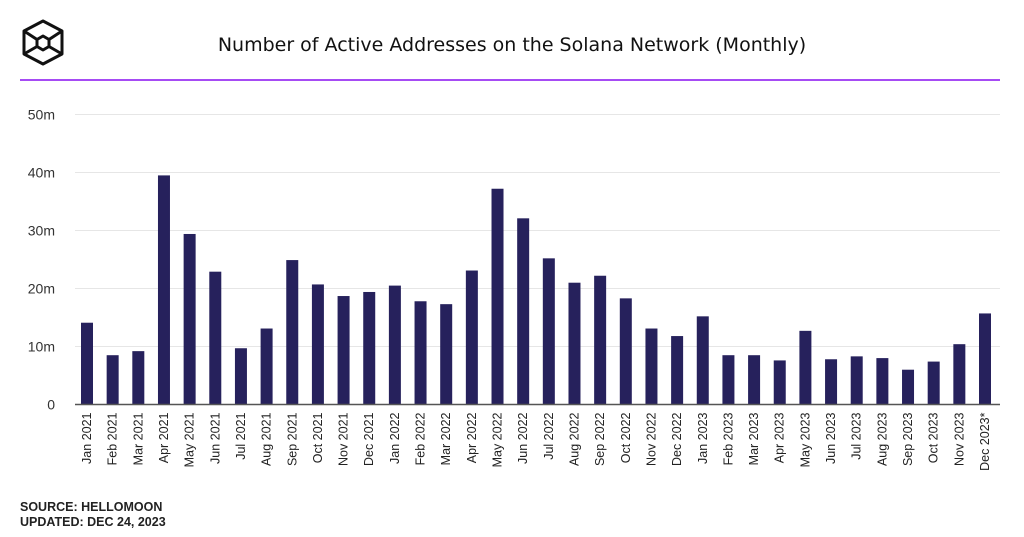 The width and height of the screenshot is (1024, 537). Describe the element at coordinates (369, 439) in the screenshot. I see `x-tick-label: Dec 2021` at that location.